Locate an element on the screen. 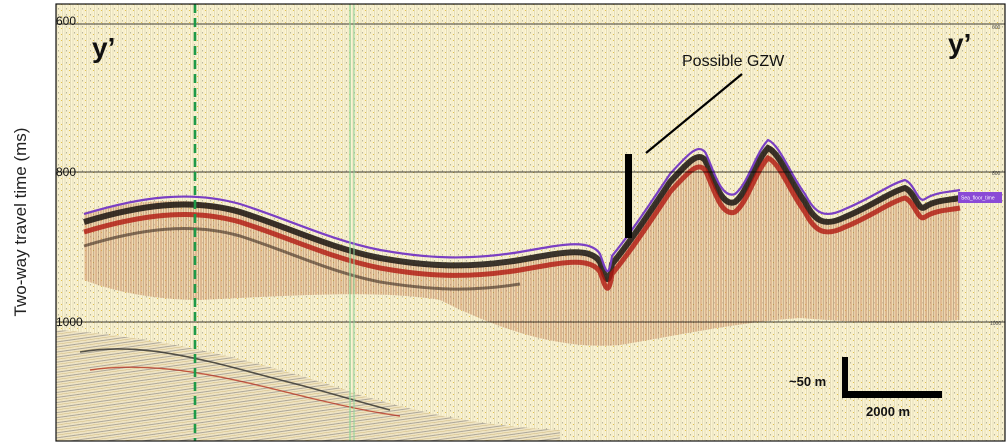 The height and width of the screenshot is (445, 1007). horizon-tag-label: Sea_floor_time is located at coordinates (978, 199).